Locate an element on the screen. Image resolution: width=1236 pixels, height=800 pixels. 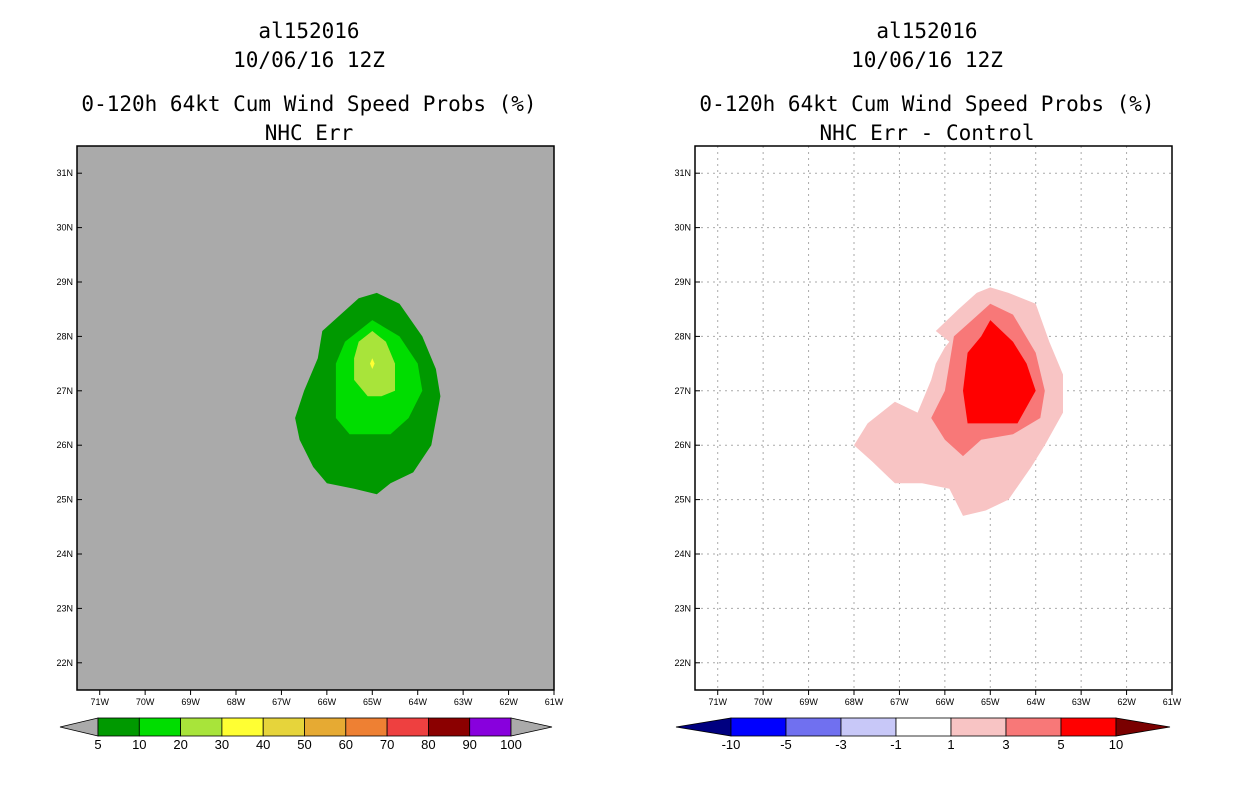
colorbar-label: 60 is located at coordinates (346, 744).